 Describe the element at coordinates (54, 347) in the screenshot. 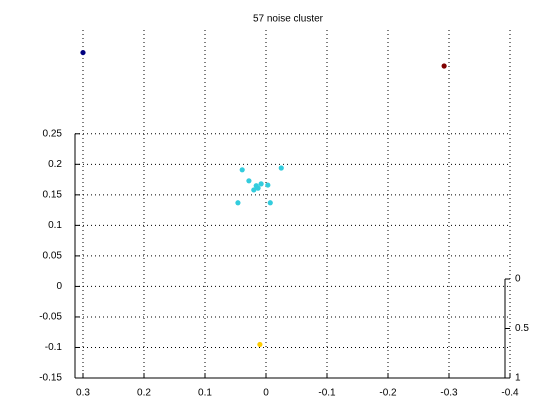

I see `y-tick-label: -0.1` at that location.